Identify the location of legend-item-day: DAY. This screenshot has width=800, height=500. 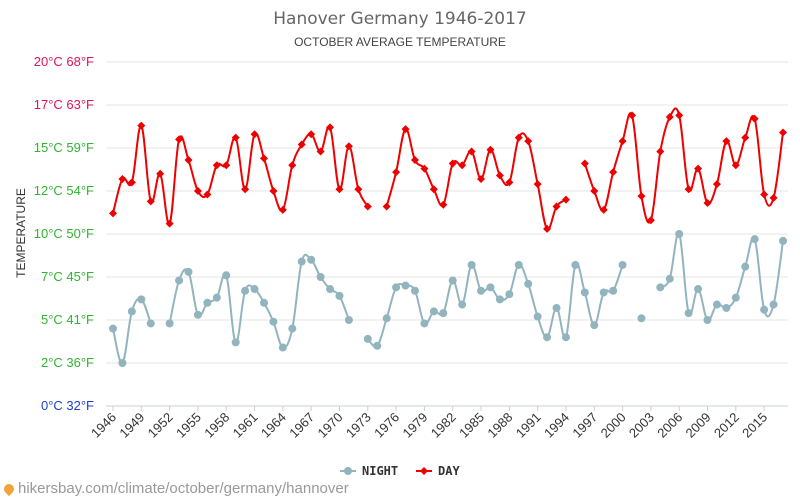
(438, 471).